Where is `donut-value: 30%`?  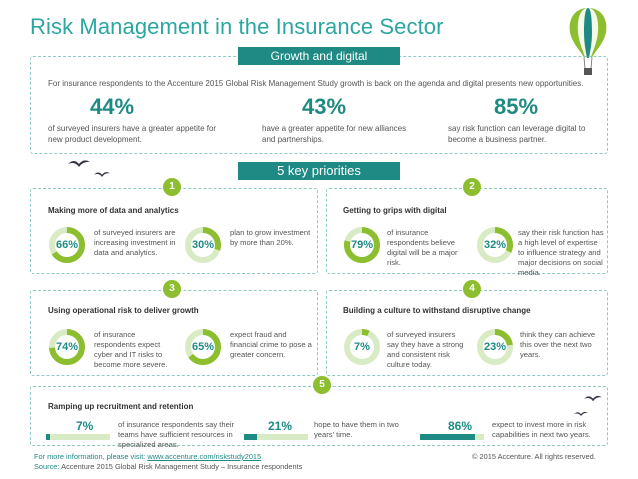
donut-value: 30% is located at coordinates (203, 245).